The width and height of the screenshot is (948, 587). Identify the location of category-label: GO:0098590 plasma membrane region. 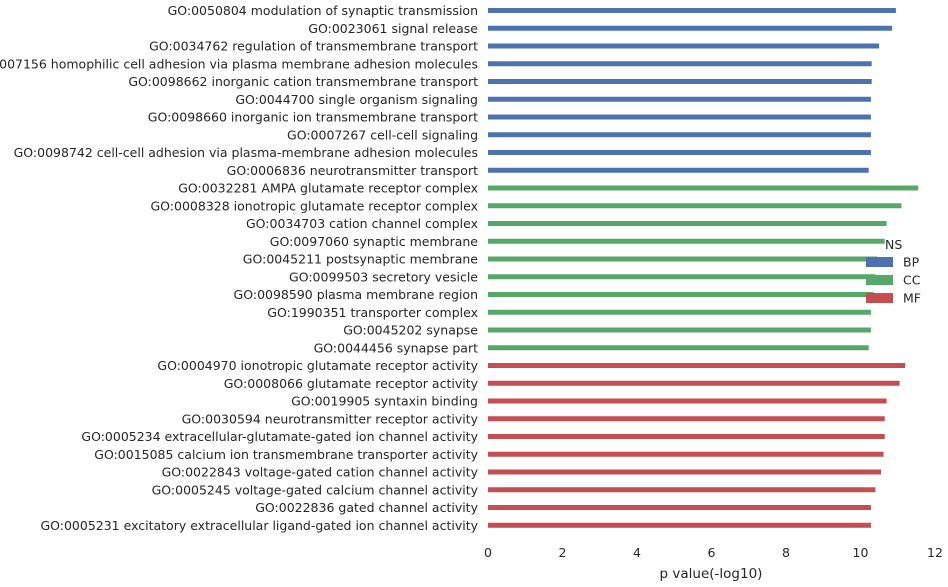
(356, 294).